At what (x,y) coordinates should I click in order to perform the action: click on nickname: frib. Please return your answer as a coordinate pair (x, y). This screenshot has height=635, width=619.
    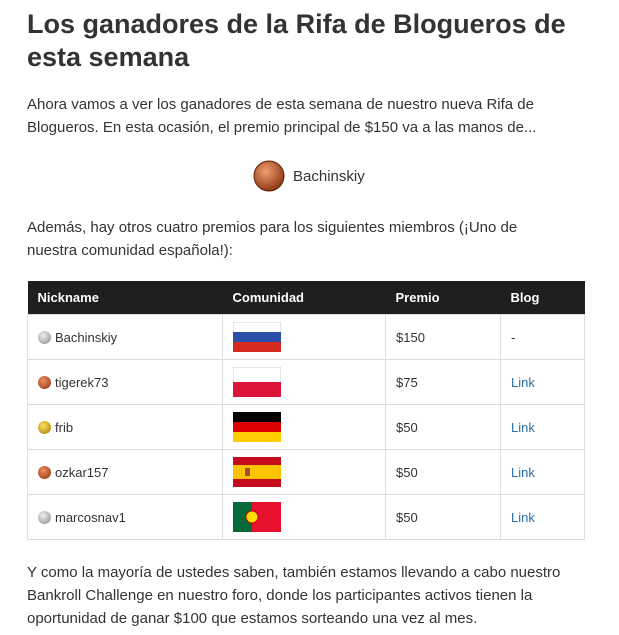
    Looking at the image, I should click on (64, 427).